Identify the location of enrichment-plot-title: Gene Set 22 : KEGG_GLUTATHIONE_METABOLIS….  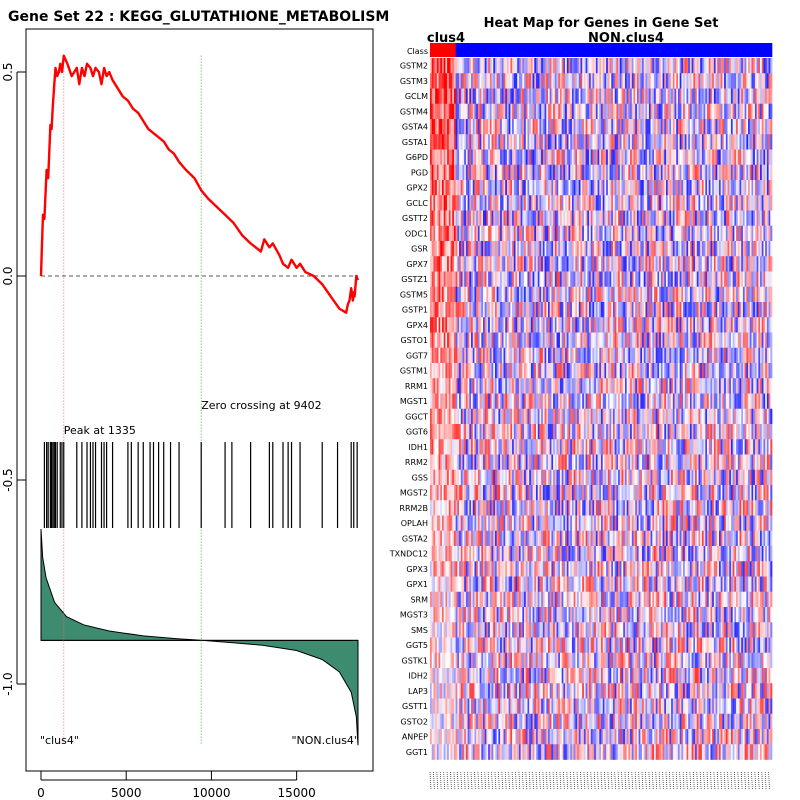
(198, 17).